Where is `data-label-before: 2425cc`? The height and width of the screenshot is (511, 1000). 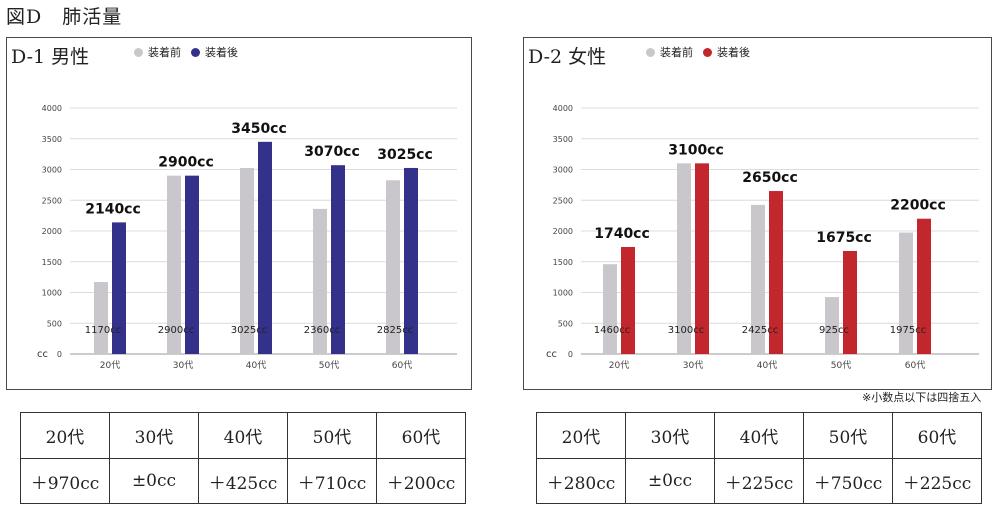 data-label-before: 2425cc is located at coordinates (760, 330).